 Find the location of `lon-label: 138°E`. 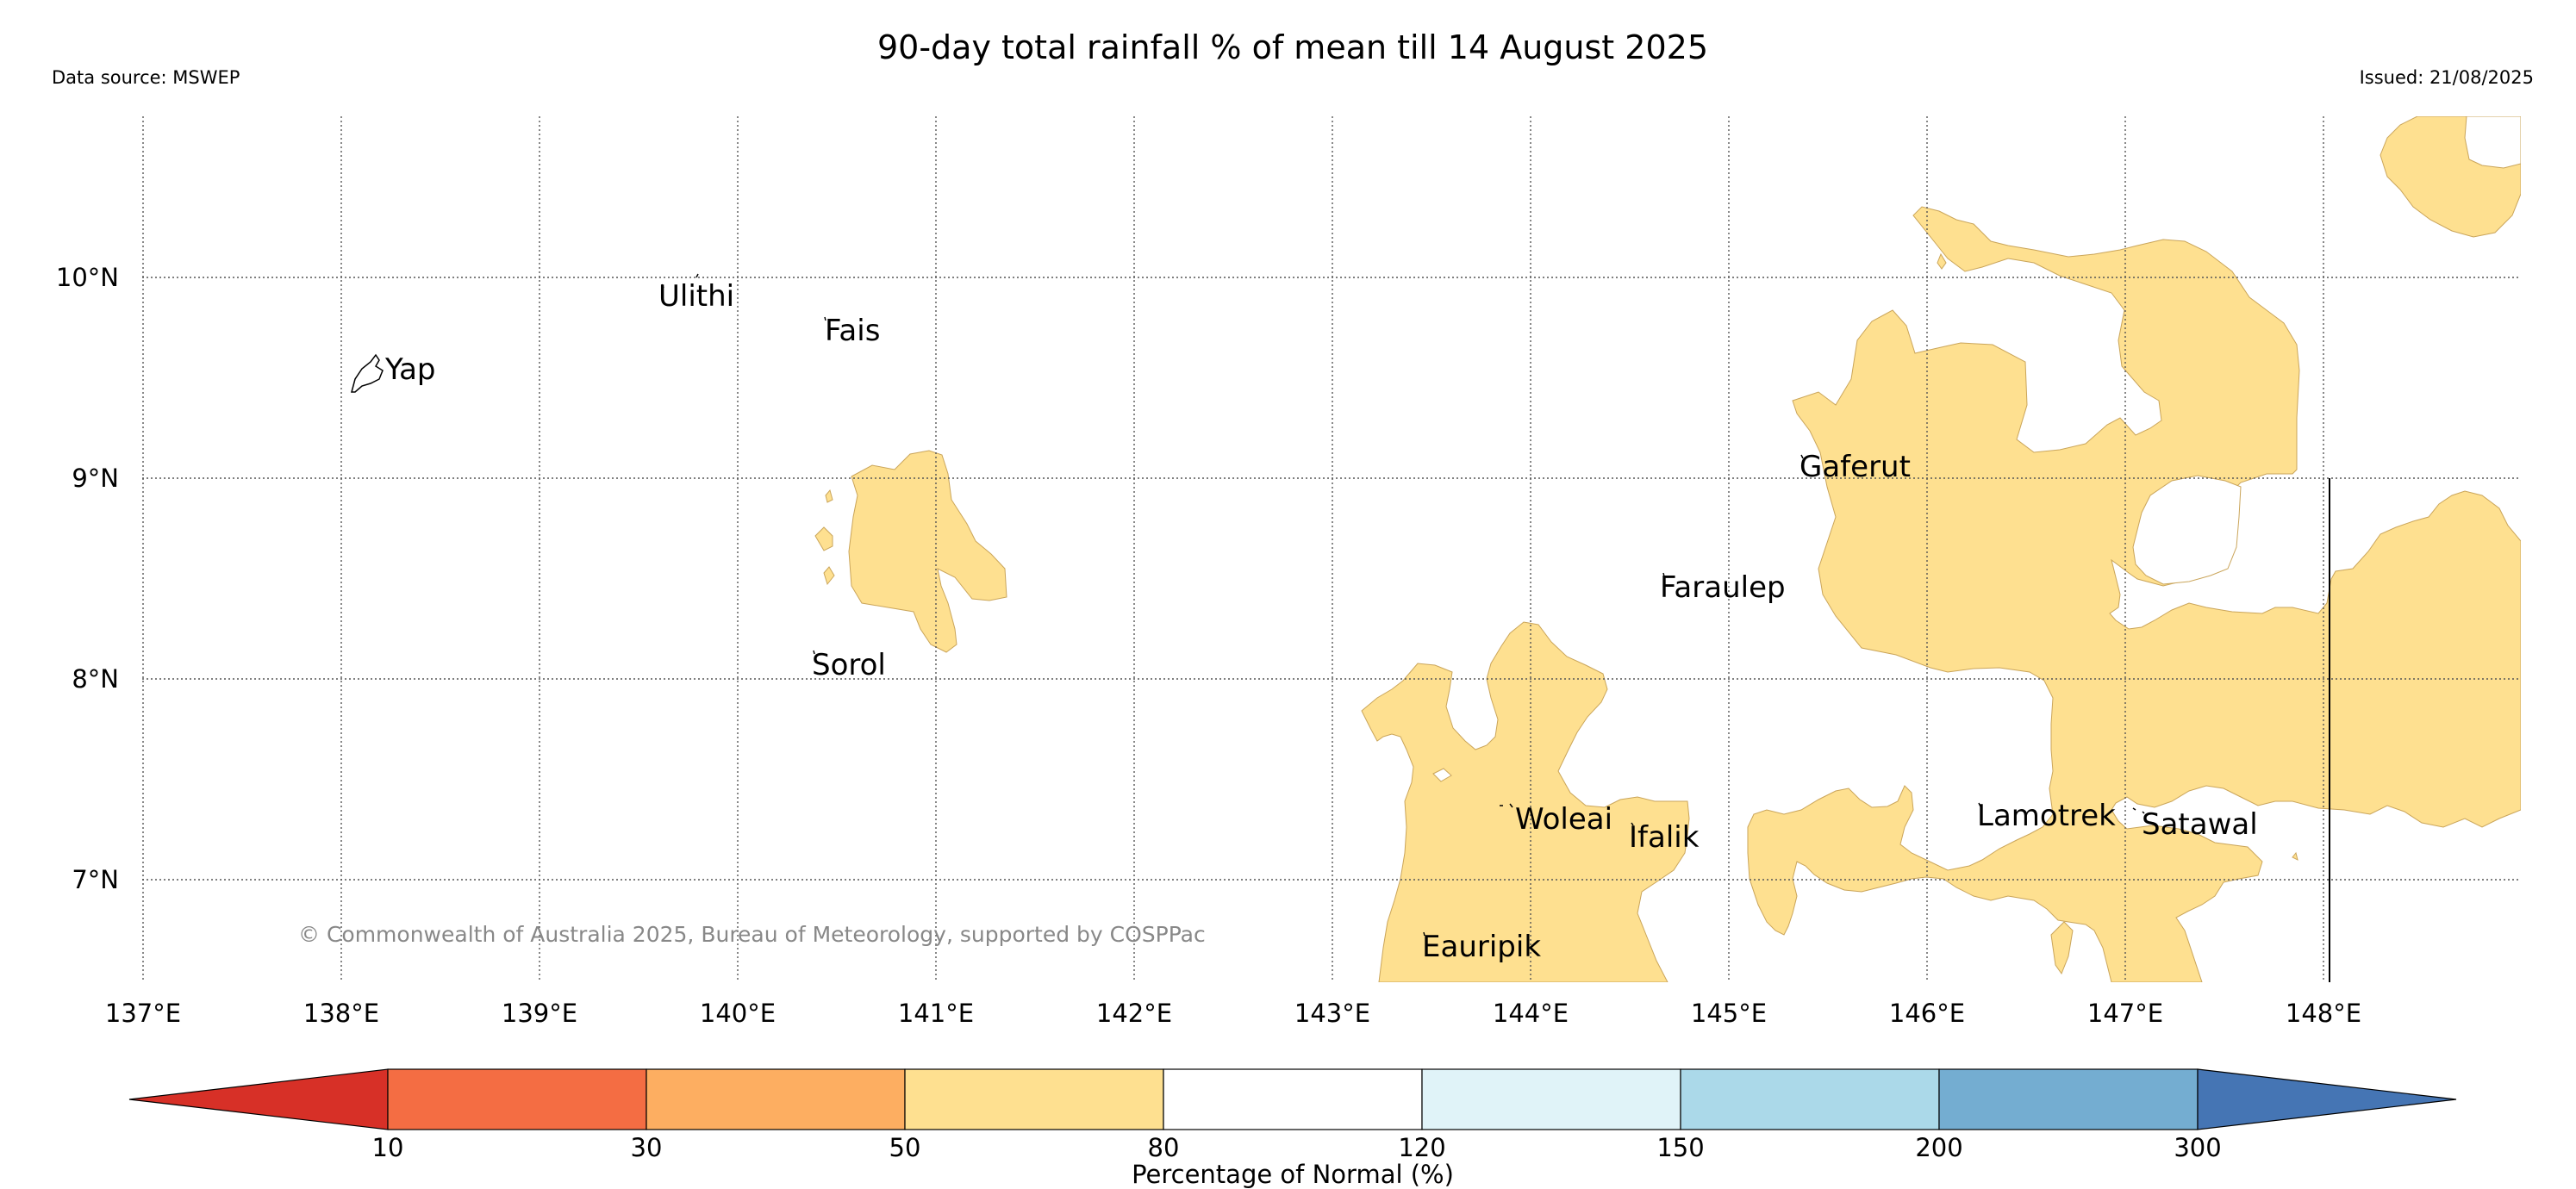

lon-label: 138°E is located at coordinates (341, 1014).